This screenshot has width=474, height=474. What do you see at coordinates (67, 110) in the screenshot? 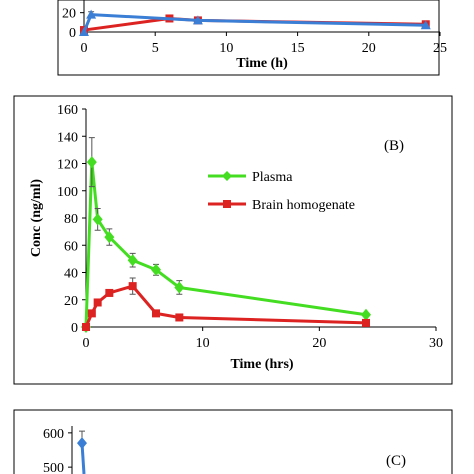
I see `y-tick-label: 160` at bounding box center [67, 110].